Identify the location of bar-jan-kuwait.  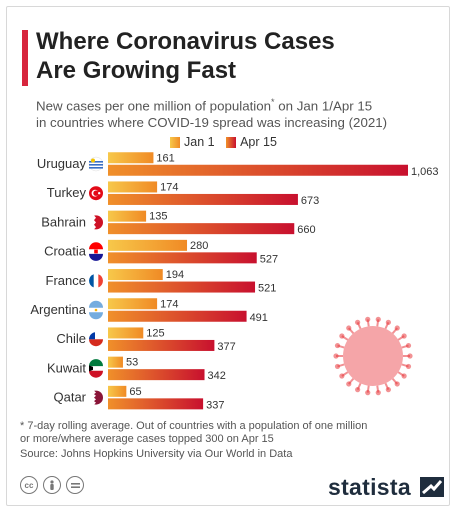
(115, 362).